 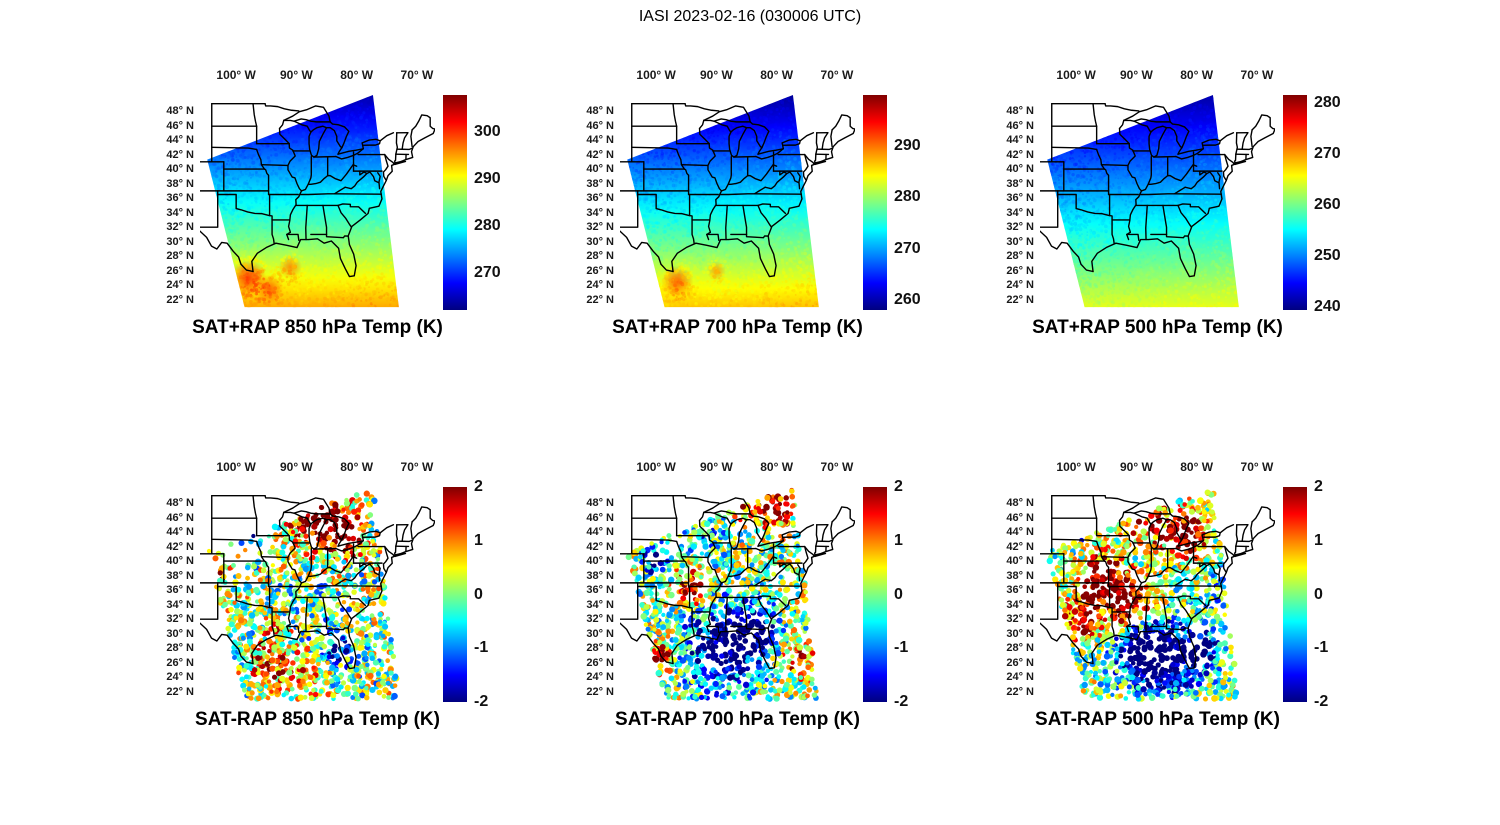 I want to click on y-tick-label: 38° N, so click(x=600, y=575).